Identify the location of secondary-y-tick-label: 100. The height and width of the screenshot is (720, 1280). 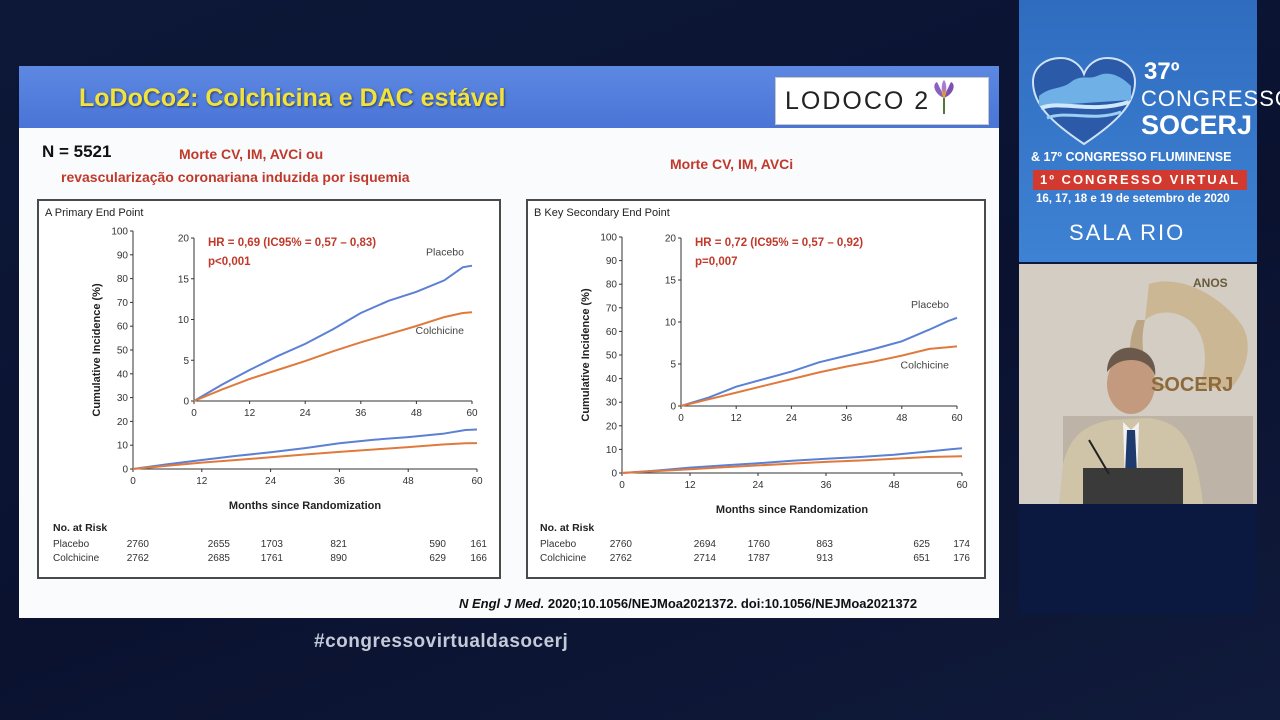
(608, 238).